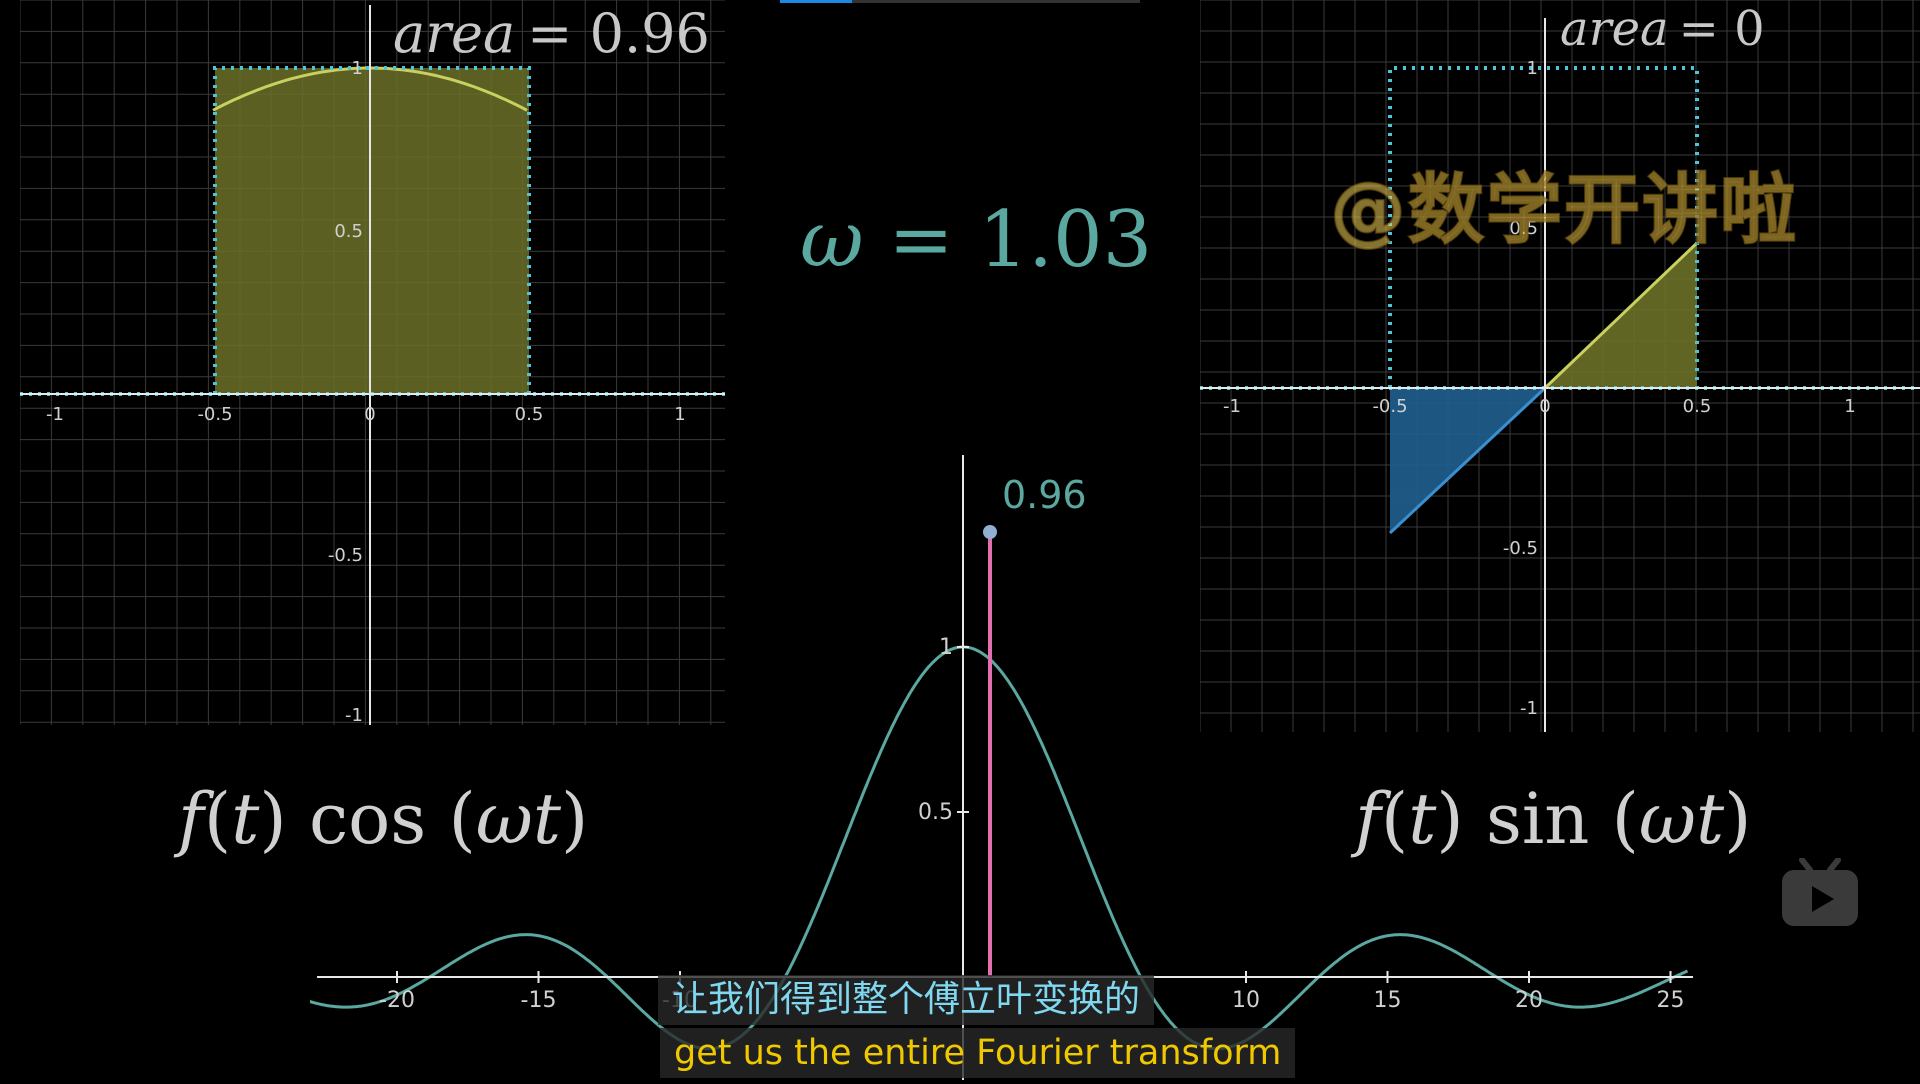  What do you see at coordinates (383, 819) in the screenshot?
I see `formula-cos: f(t) cos (ωt)` at bounding box center [383, 819].